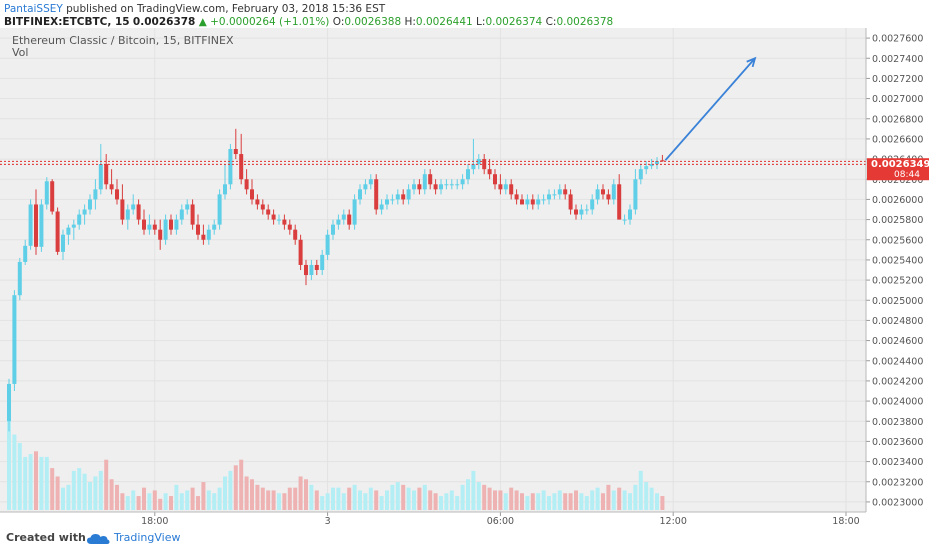 The image size is (932, 550). What do you see at coordinates (147, 537) in the screenshot?
I see `tradingview-brand-link: TradingView` at bounding box center [147, 537].